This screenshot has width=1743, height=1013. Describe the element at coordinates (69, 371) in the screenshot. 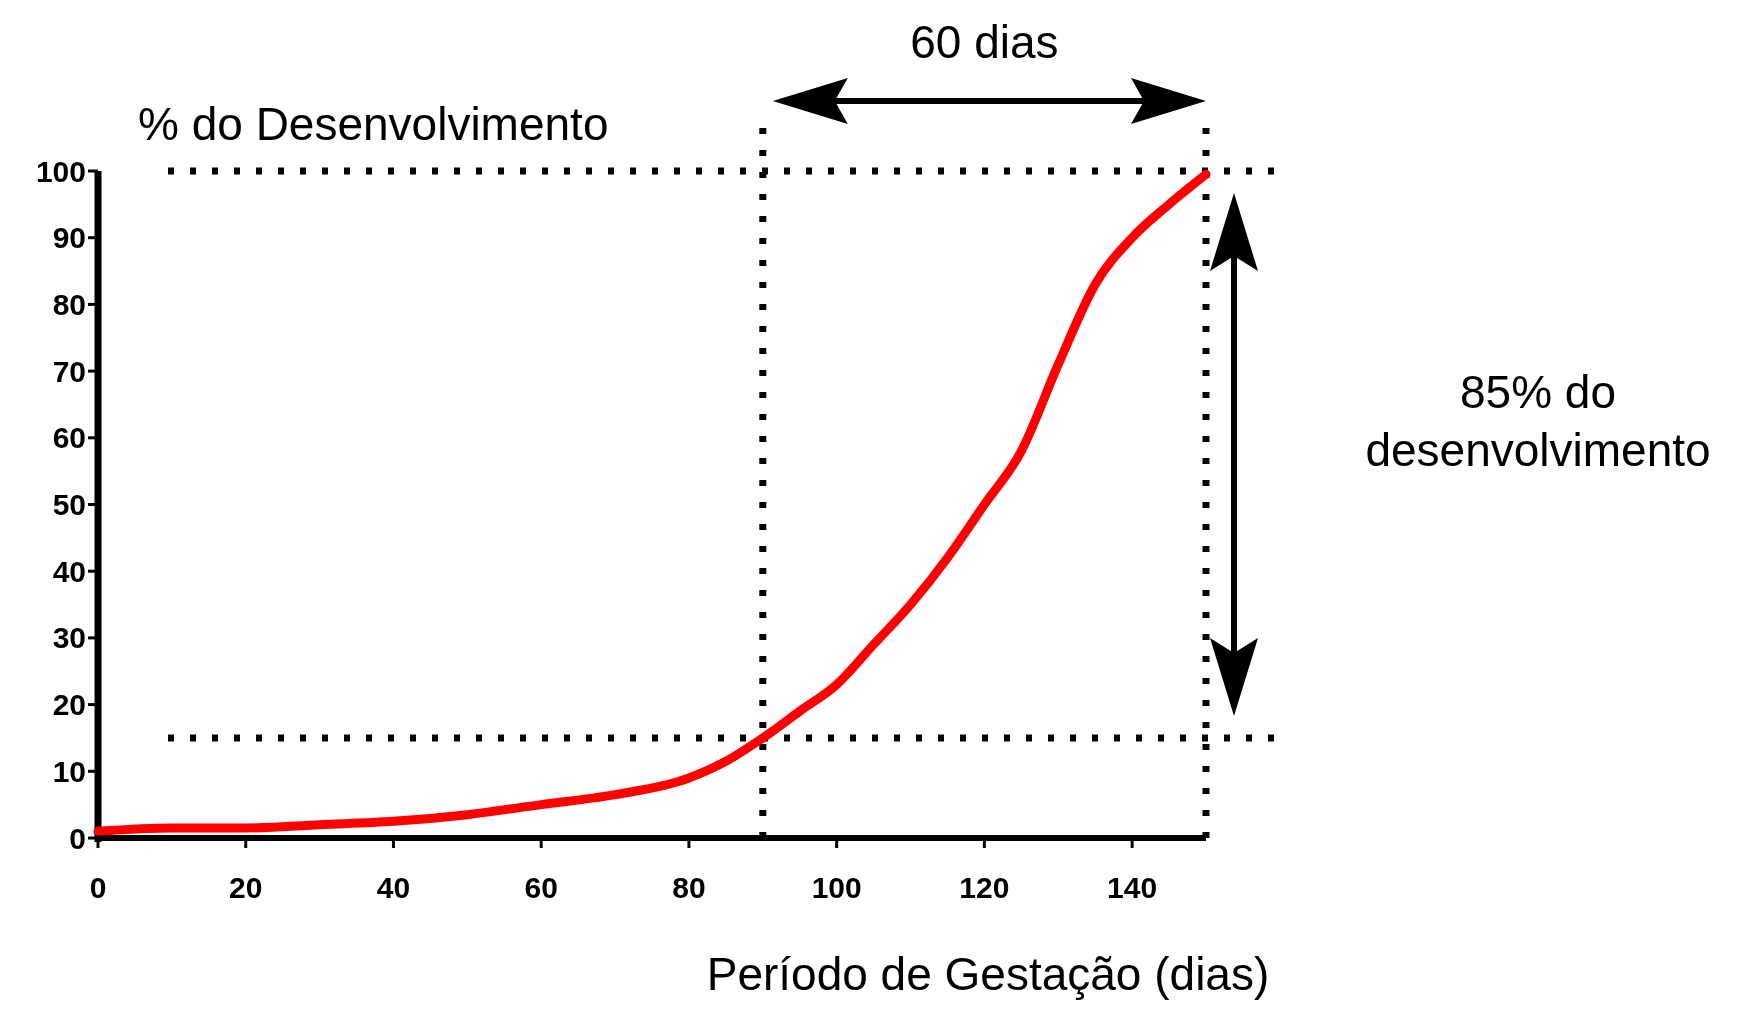

I see `y-tick-label: 70` at that location.